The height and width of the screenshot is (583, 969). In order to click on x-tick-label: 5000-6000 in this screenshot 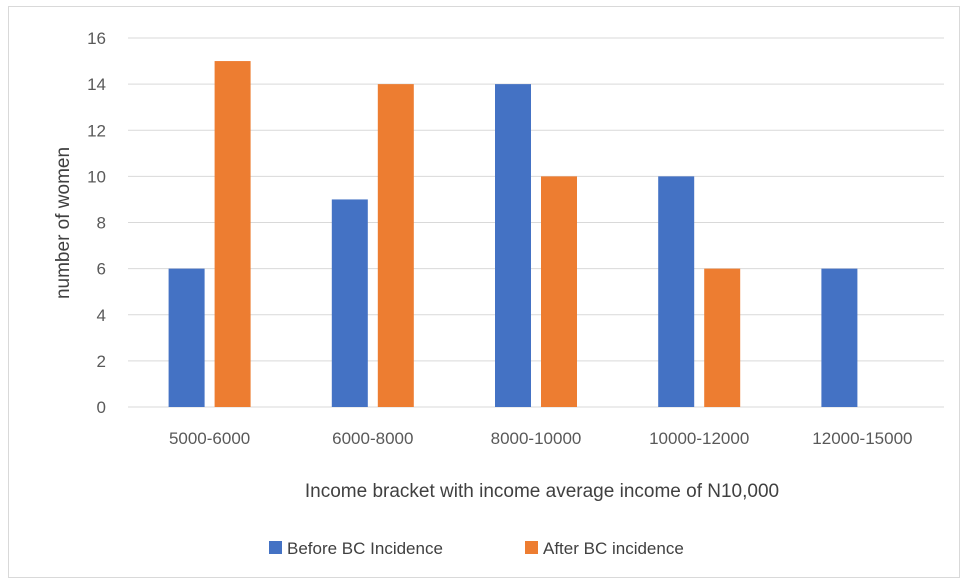, I will do `click(209, 438)`.